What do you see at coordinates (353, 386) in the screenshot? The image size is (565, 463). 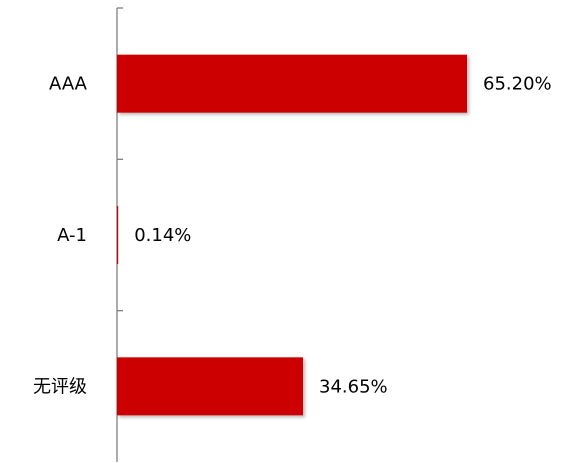 I see `data-label: 34.65%` at bounding box center [353, 386].